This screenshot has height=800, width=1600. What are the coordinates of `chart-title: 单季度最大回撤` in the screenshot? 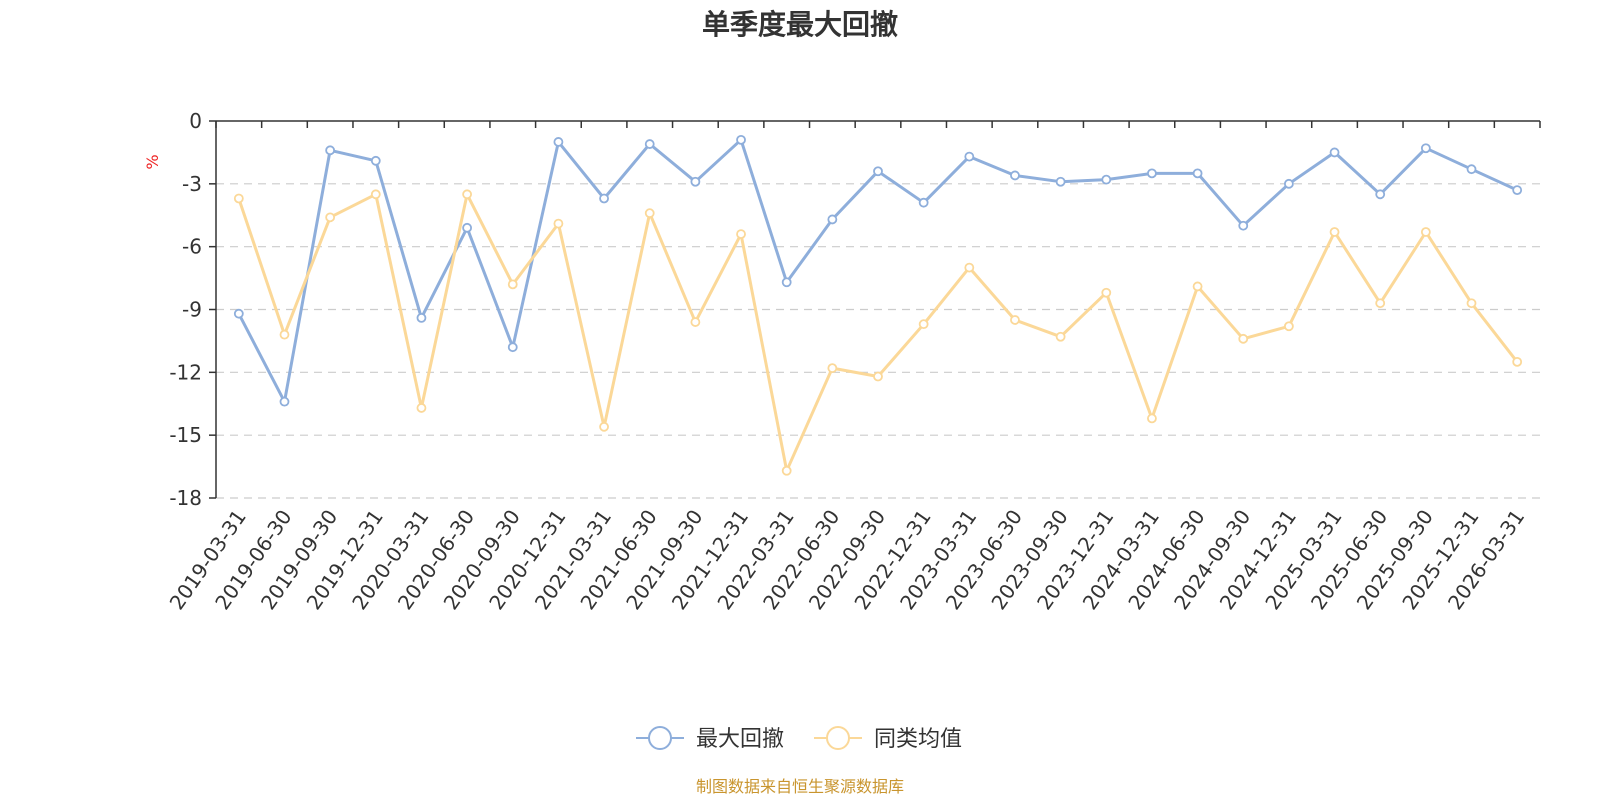 It's located at (800, 24).